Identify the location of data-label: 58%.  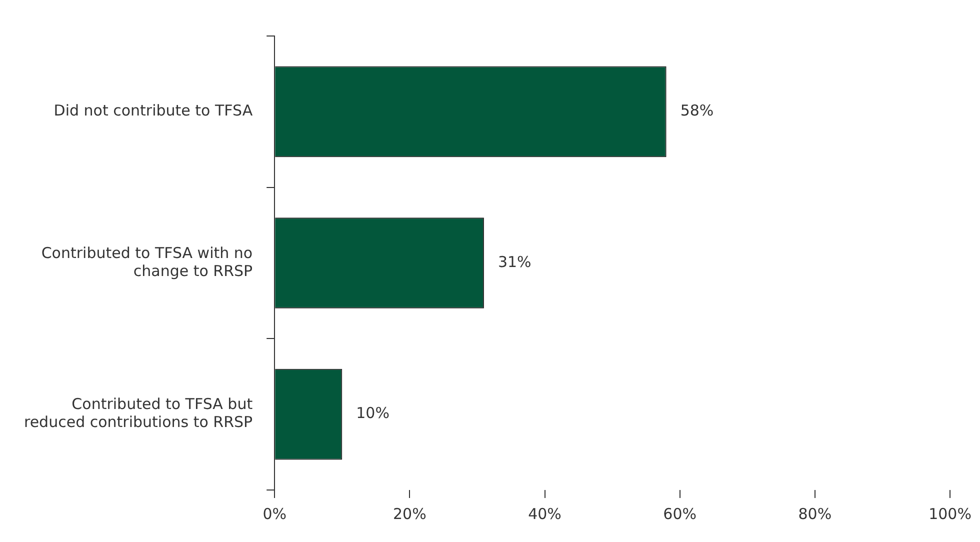
(697, 111).